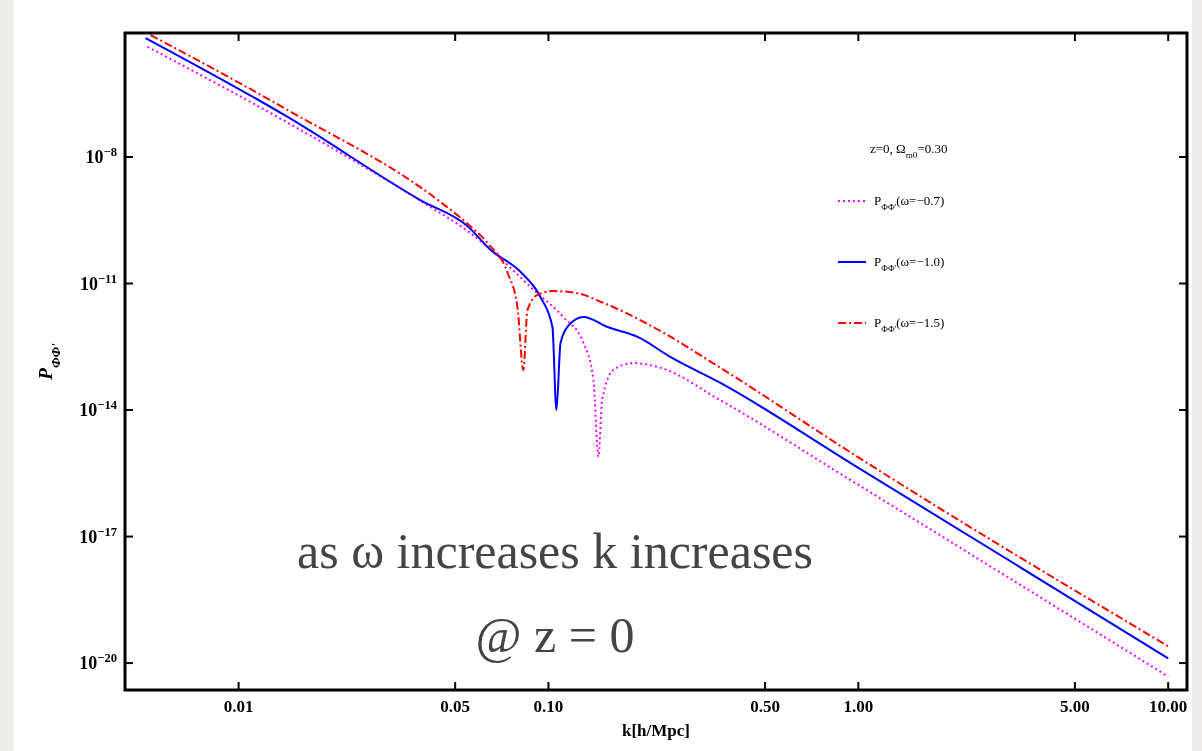 The width and height of the screenshot is (1202, 751). Describe the element at coordinates (555, 551) in the screenshot. I see `annotation: as ω increases k increases` at that location.